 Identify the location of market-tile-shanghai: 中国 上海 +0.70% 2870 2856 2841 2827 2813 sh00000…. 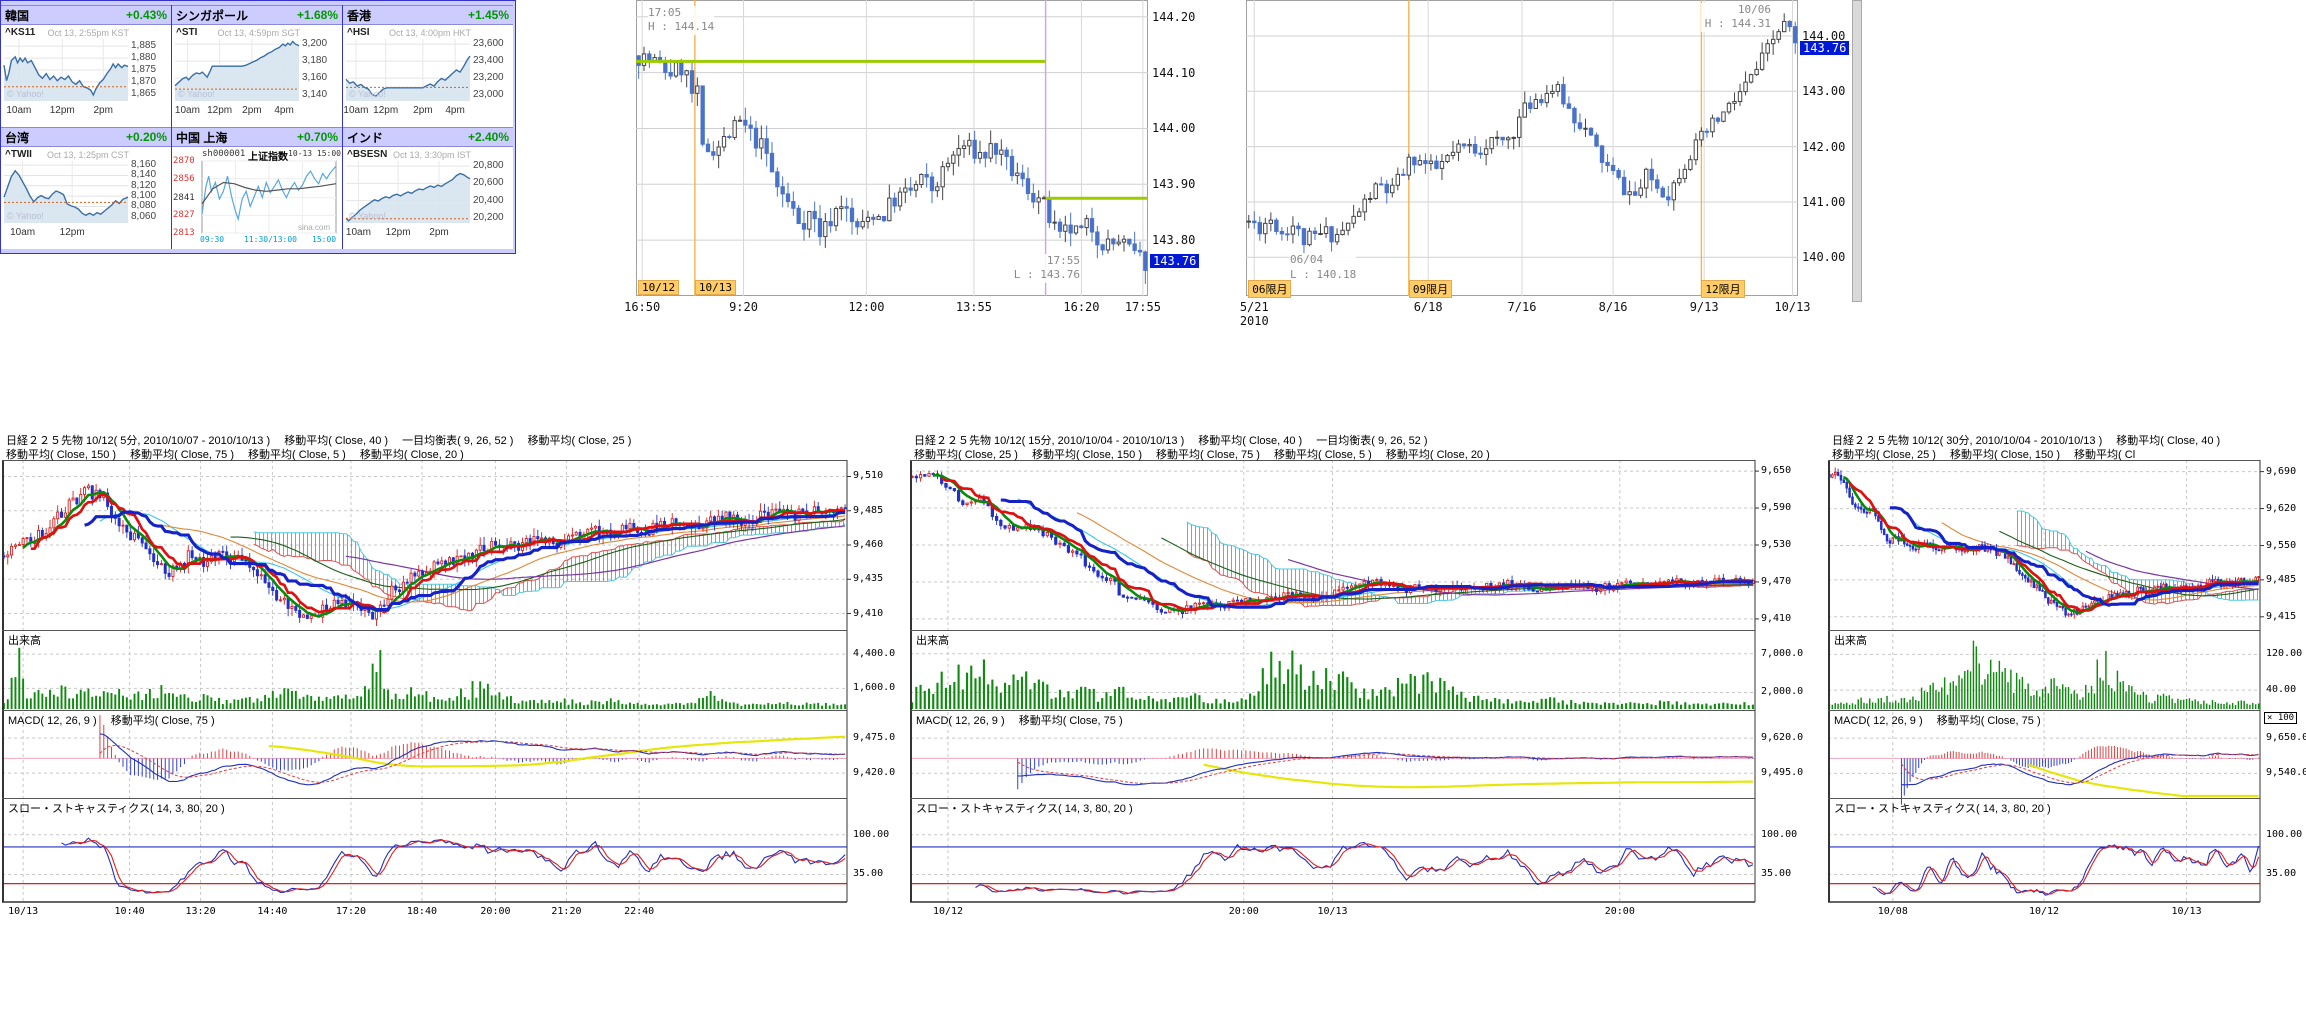
(257, 188).